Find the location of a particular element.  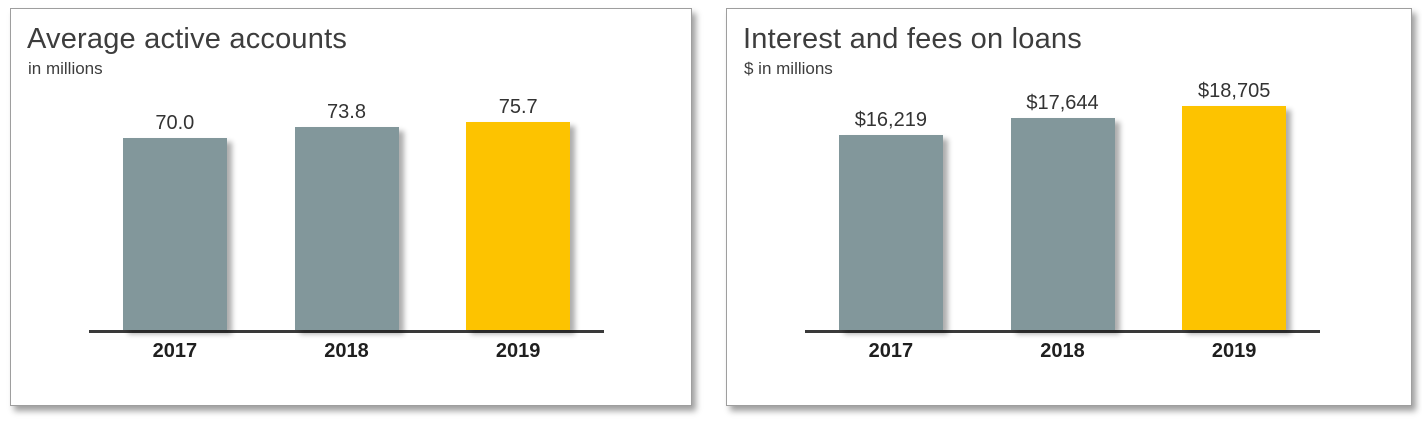

bar-value-label: 75.7 is located at coordinates (518, 106).